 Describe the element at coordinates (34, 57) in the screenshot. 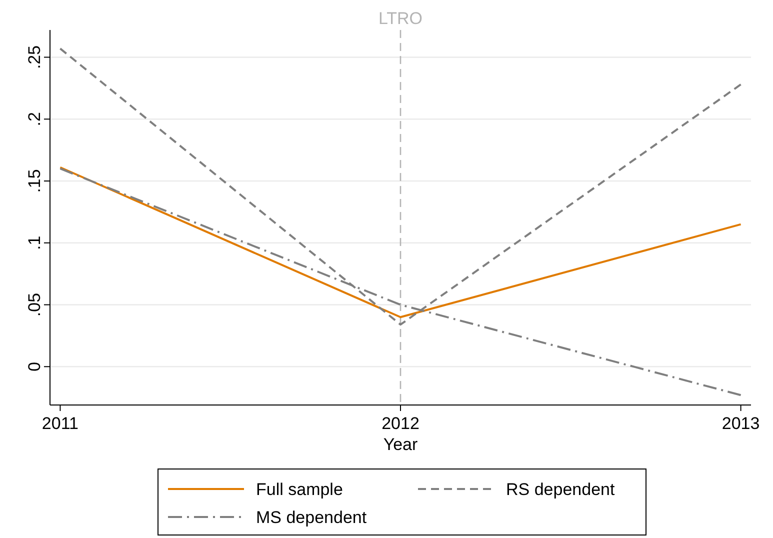

I see `y-tick-label: .25` at that location.